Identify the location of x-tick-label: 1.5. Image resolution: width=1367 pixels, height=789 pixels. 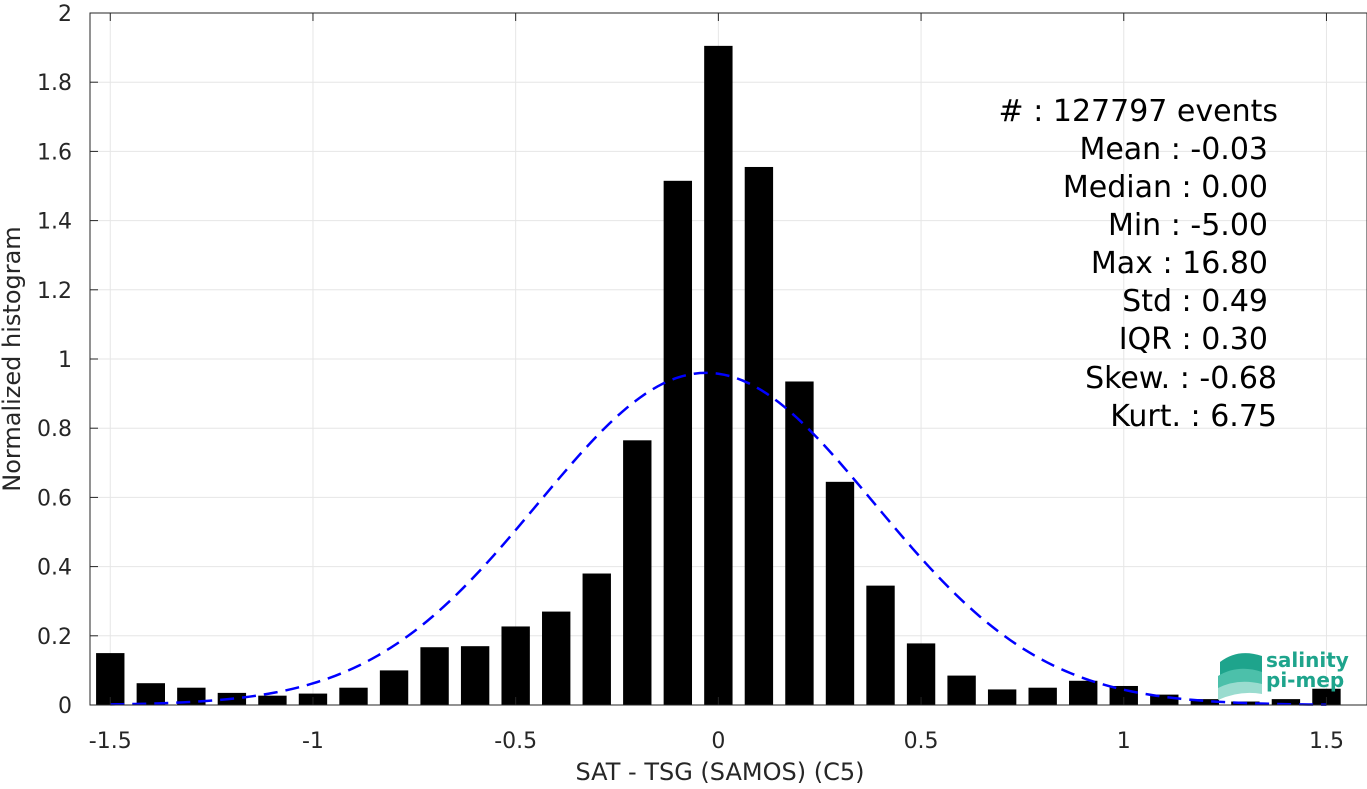
(1326, 741).